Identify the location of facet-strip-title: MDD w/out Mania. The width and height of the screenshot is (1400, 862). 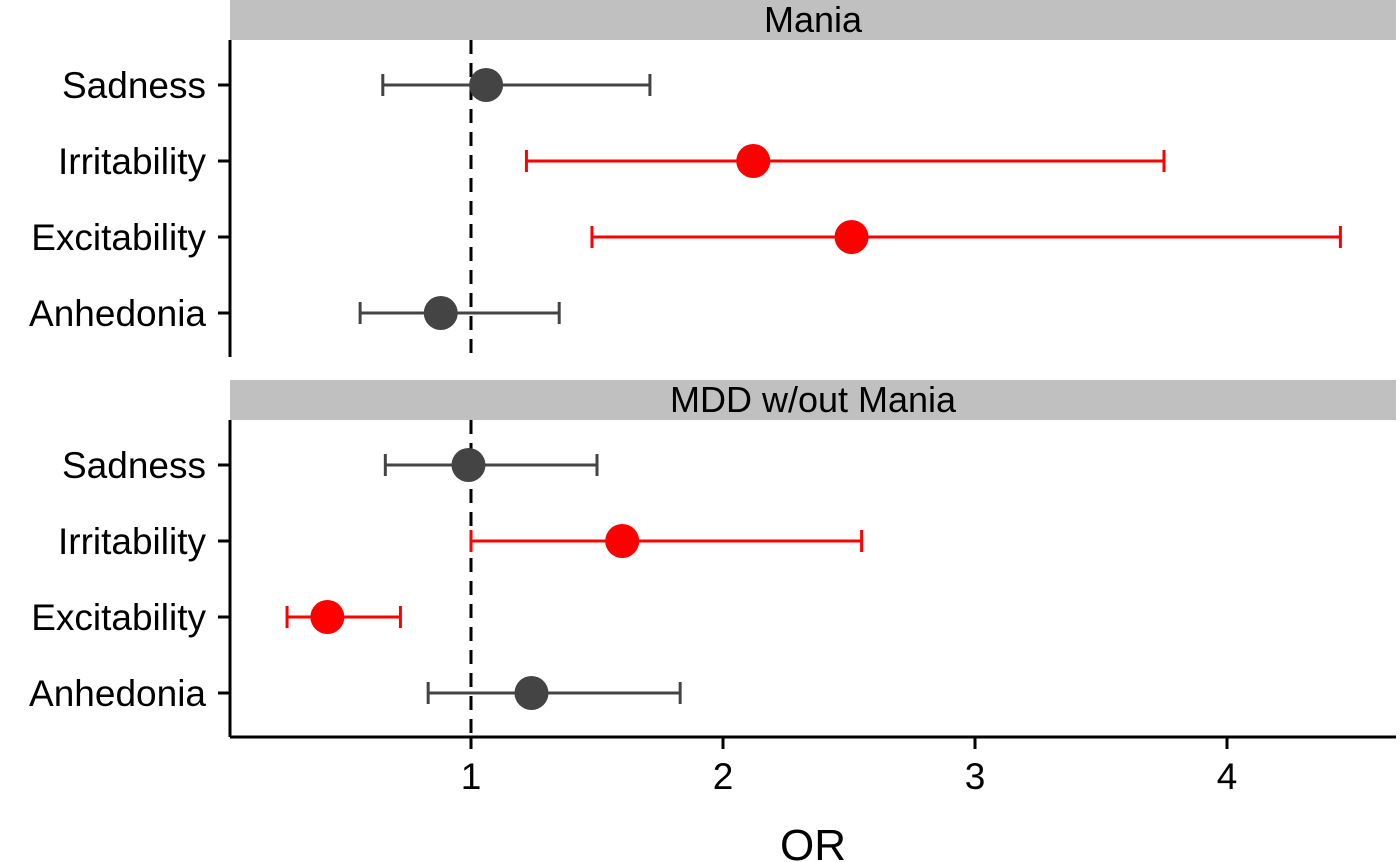
(813, 399).